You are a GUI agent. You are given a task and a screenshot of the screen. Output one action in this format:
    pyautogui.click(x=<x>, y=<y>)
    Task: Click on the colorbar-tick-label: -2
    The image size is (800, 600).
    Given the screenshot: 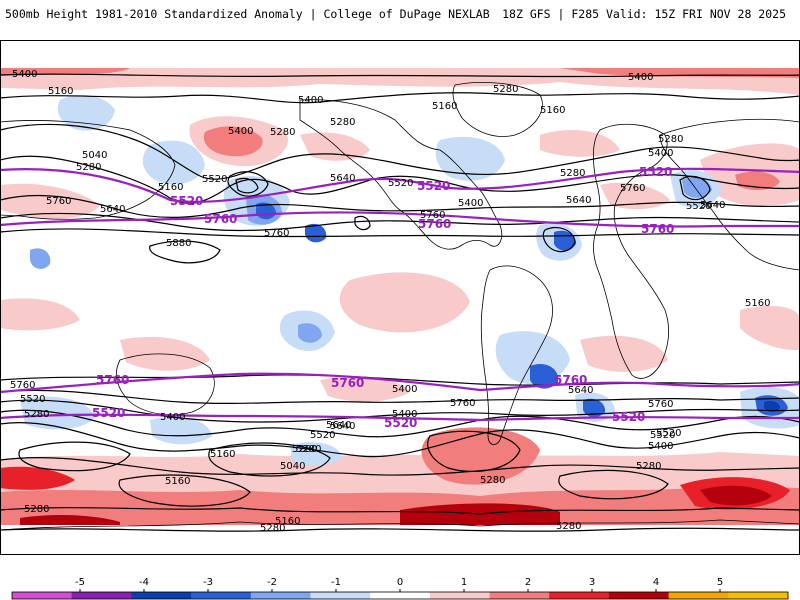 What is the action you would take?
    pyautogui.click(x=272, y=582)
    